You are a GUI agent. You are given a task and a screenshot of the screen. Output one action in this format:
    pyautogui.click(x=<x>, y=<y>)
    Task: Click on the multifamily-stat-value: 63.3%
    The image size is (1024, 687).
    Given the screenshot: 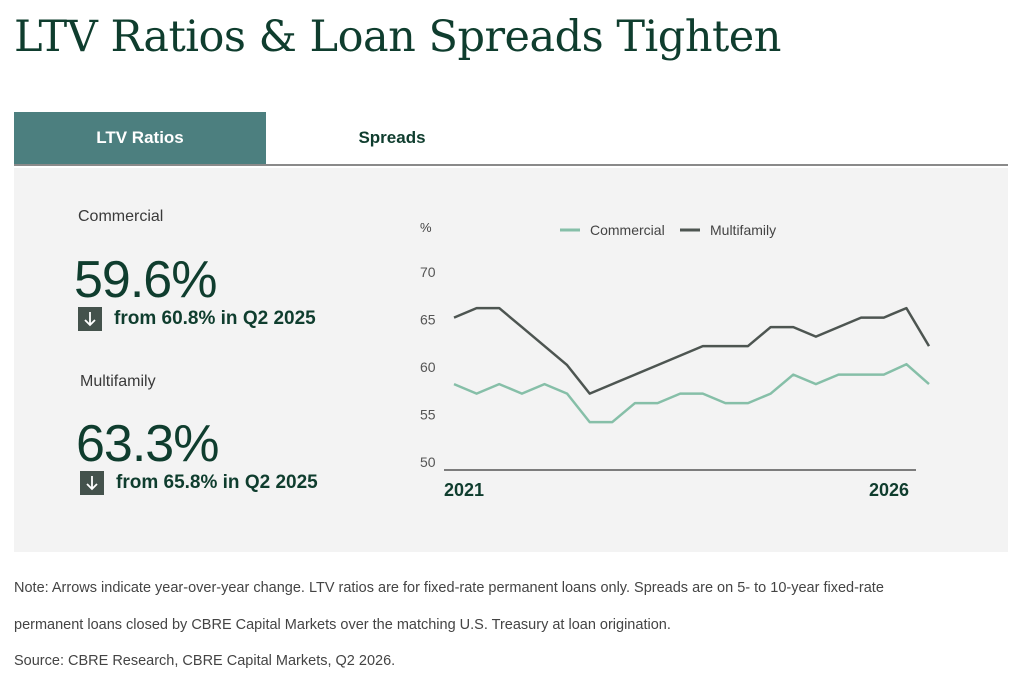 What is the action you would take?
    pyautogui.click(x=147, y=444)
    